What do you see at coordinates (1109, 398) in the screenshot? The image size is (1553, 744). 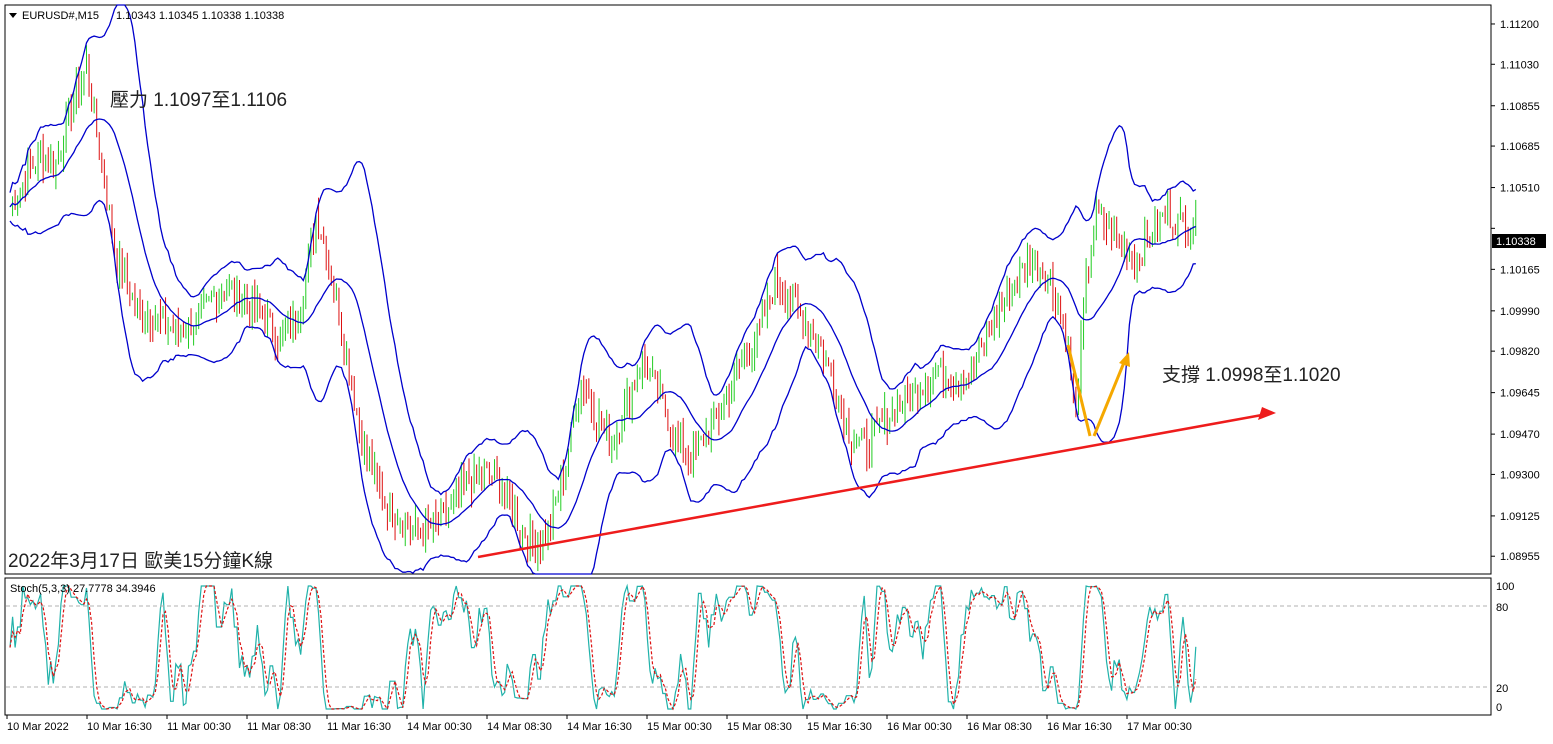 I see `v-arrow-right` at bounding box center [1109, 398].